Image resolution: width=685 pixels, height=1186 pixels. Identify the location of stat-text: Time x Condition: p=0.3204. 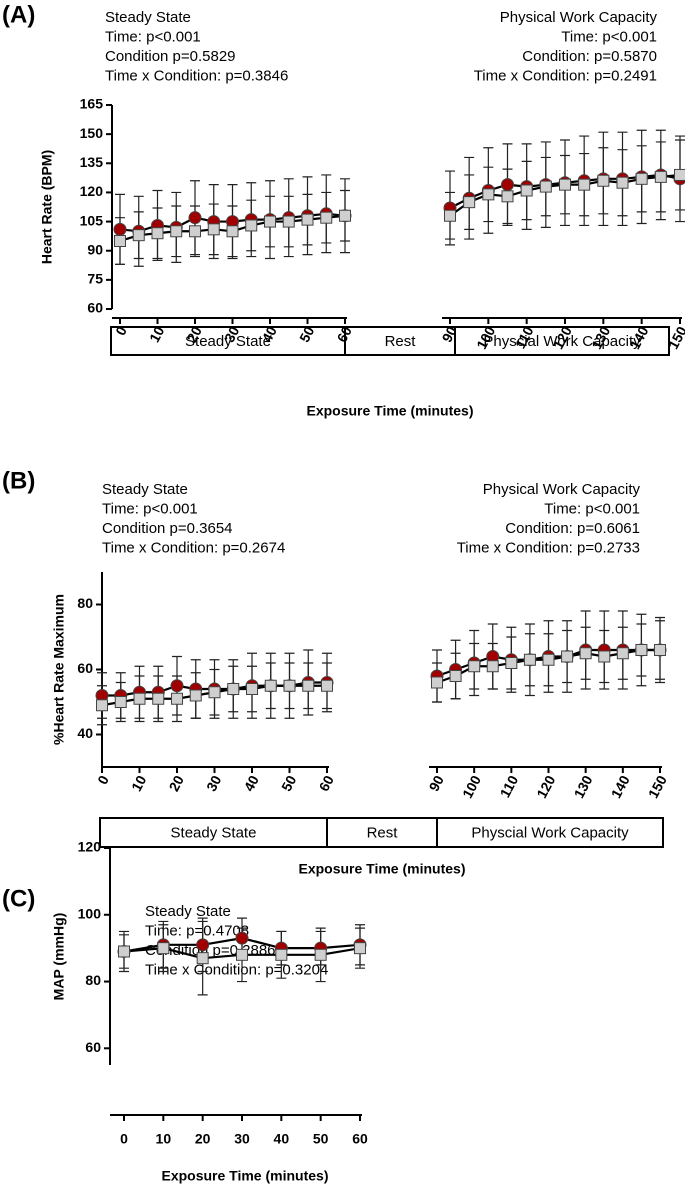
(236, 969).